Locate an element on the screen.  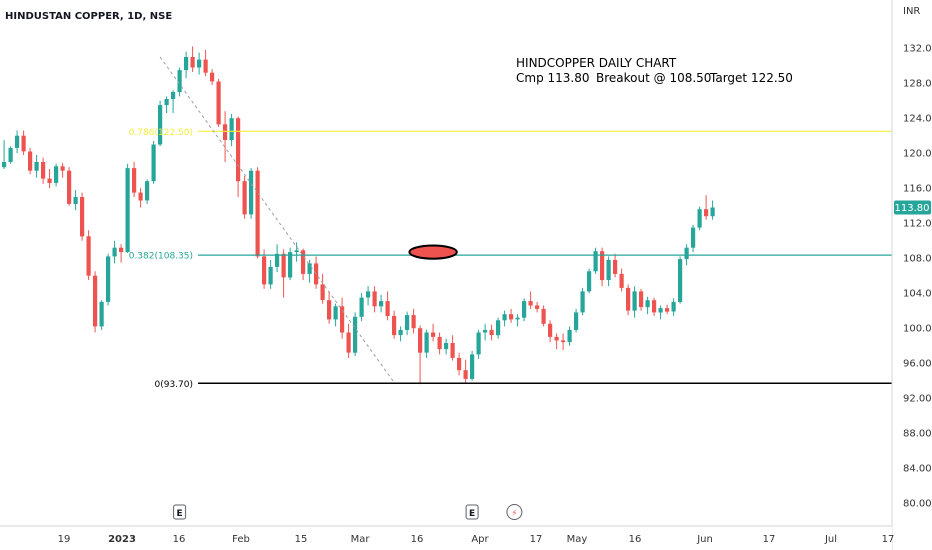
time-axis is located at coordinates (446, 538).